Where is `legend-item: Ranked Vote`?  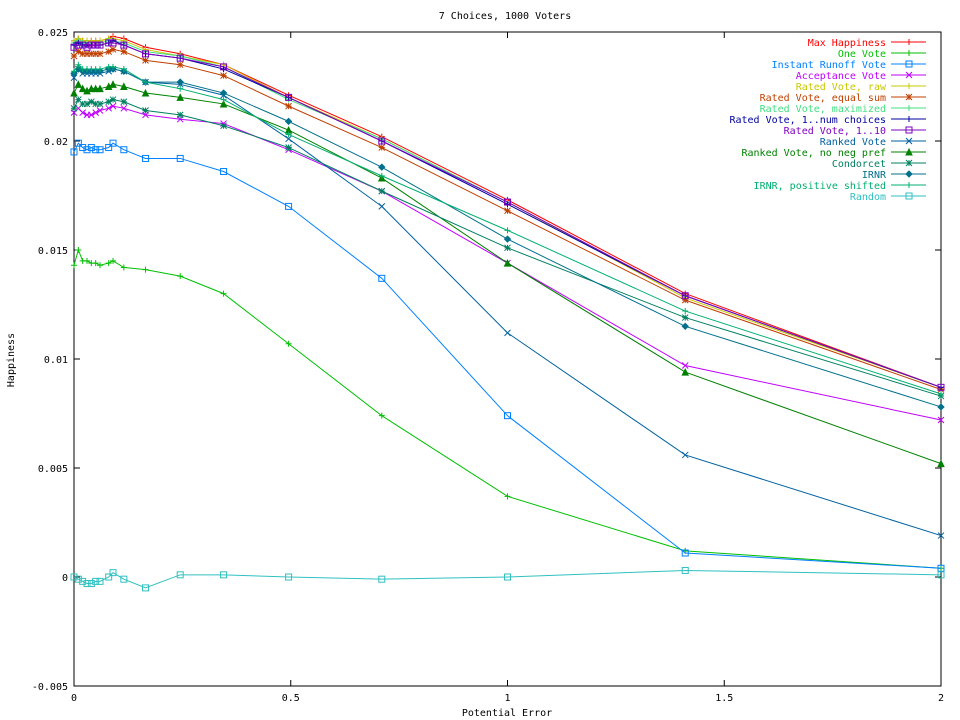
legend-item: Ranked Vote is located at coordinates (873, 142).